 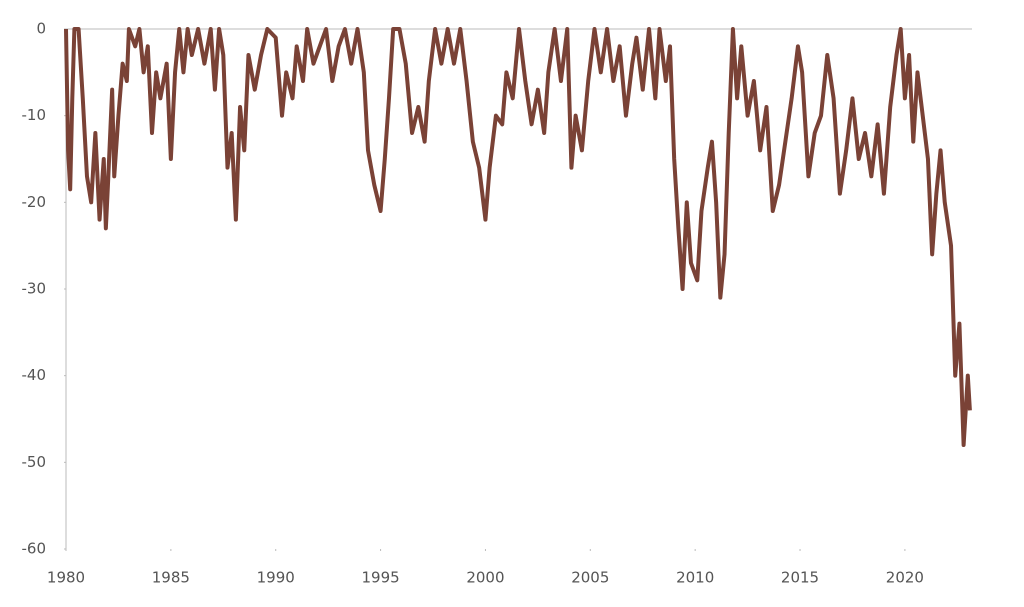 I want to click on y-tick-label: -10, so click(x=34, y=115).